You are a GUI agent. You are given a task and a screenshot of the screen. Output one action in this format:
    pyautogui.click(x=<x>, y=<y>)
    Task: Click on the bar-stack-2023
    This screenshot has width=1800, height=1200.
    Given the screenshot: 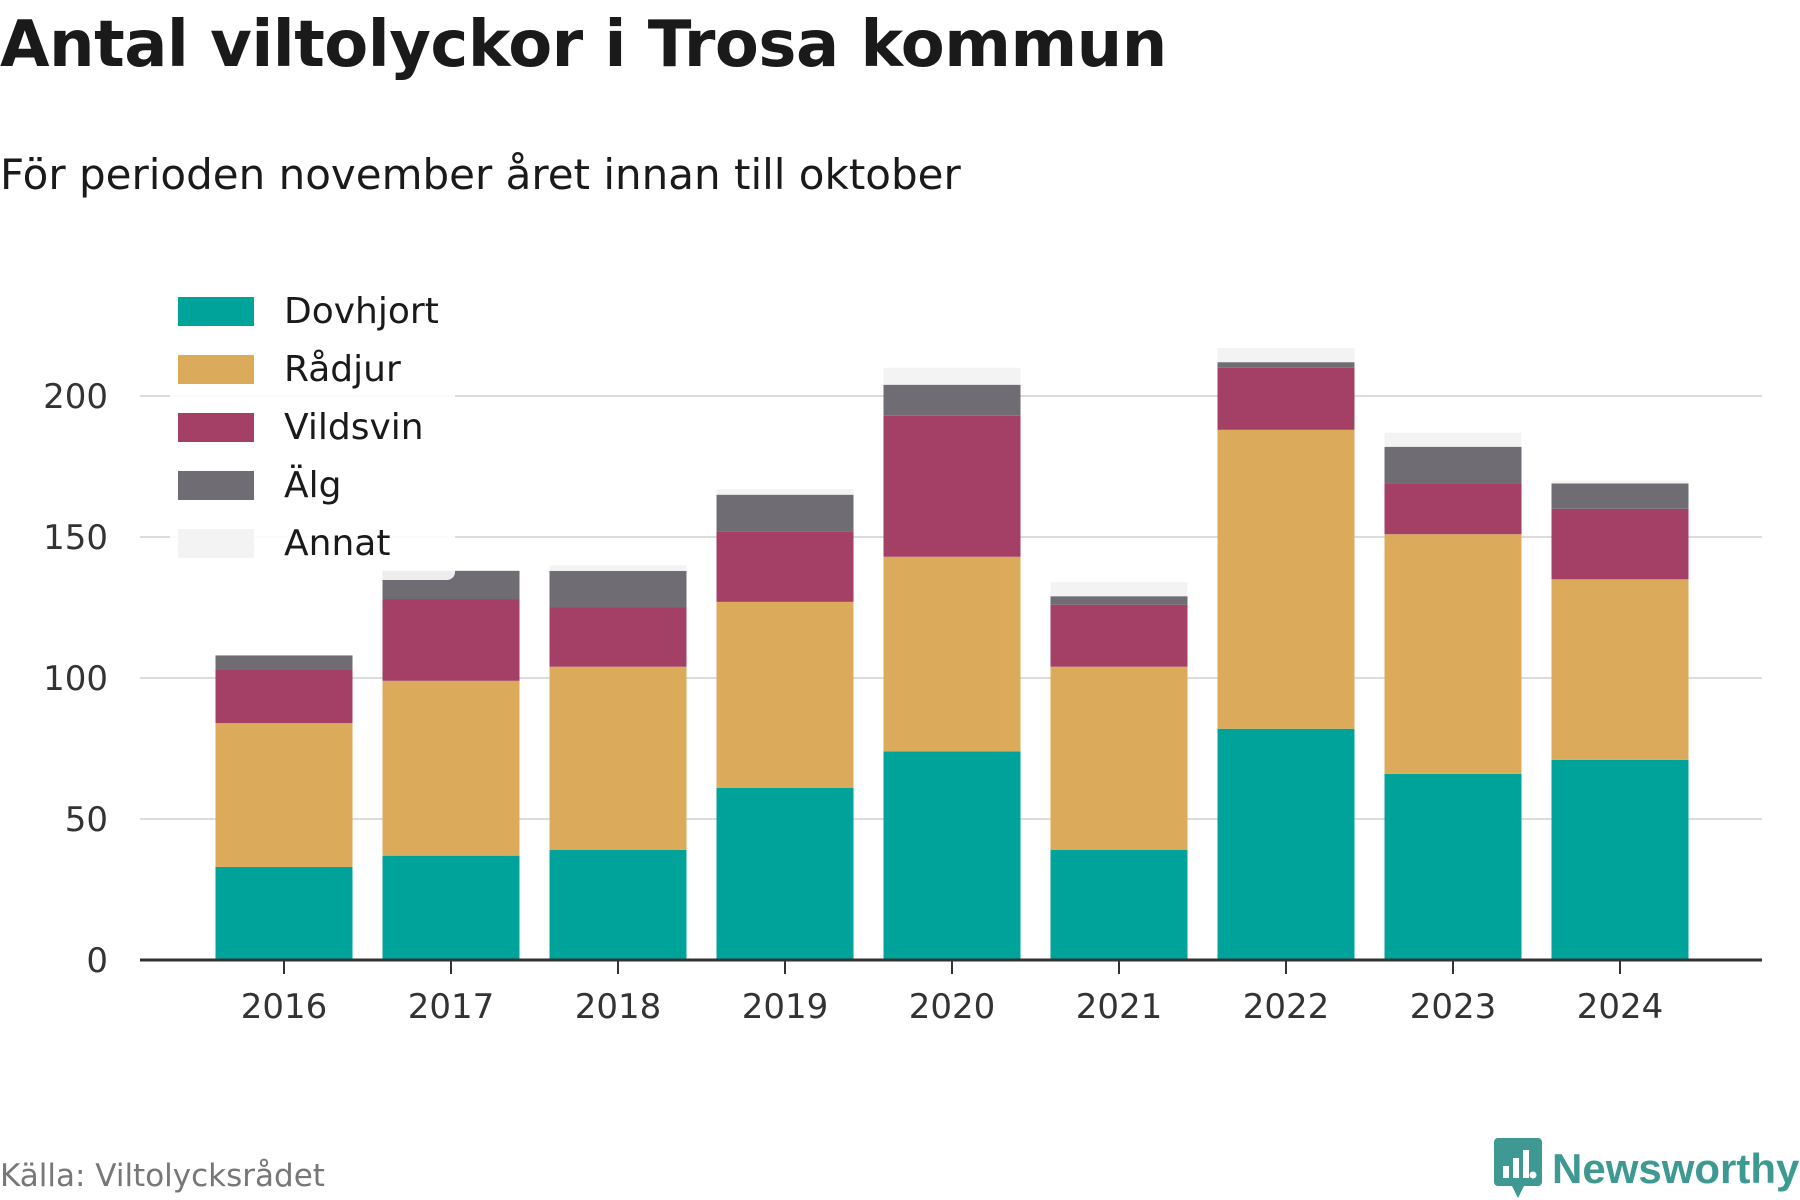 What is the action you would take?
    pyautogui.click(x=1453, y=696)
    